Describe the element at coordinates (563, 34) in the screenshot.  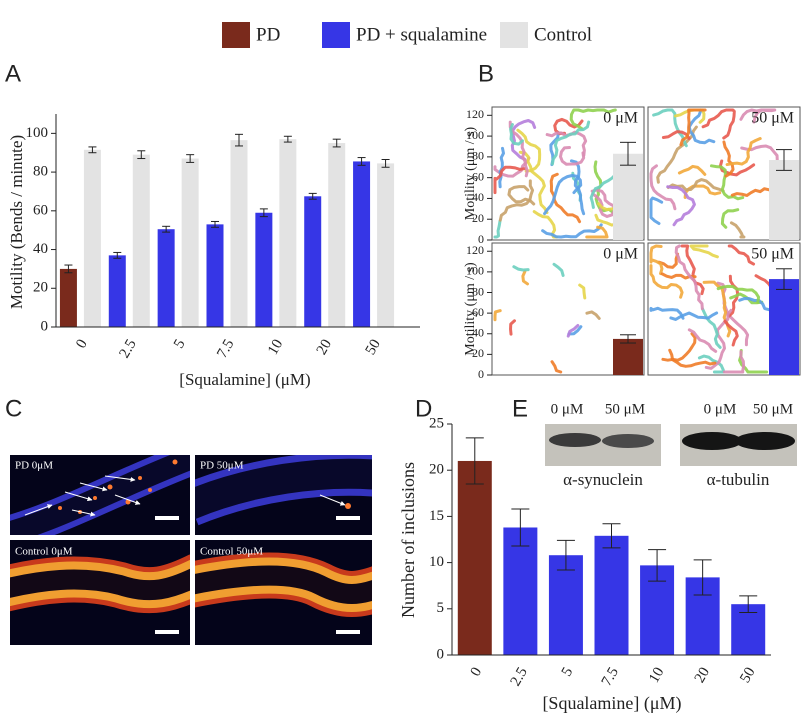
I see `legend-label: Control` at that location.